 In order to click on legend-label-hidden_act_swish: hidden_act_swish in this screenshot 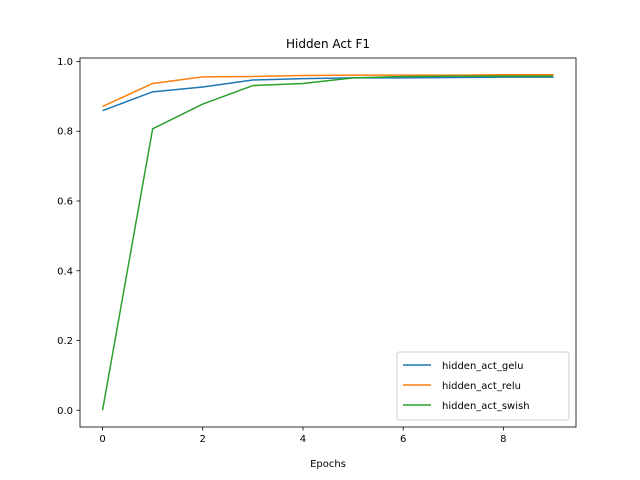, I will do `click(486, 406)`.